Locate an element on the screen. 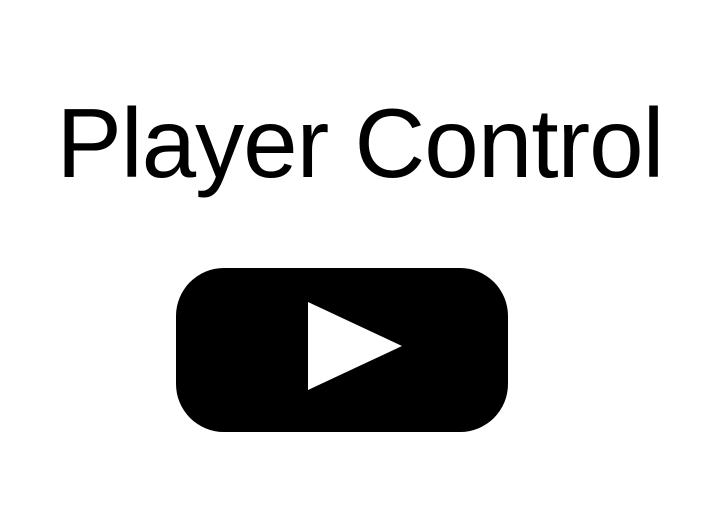 The height and width of the screenshot is (519, 720). play-triangle is located at coordinates (355, 346).